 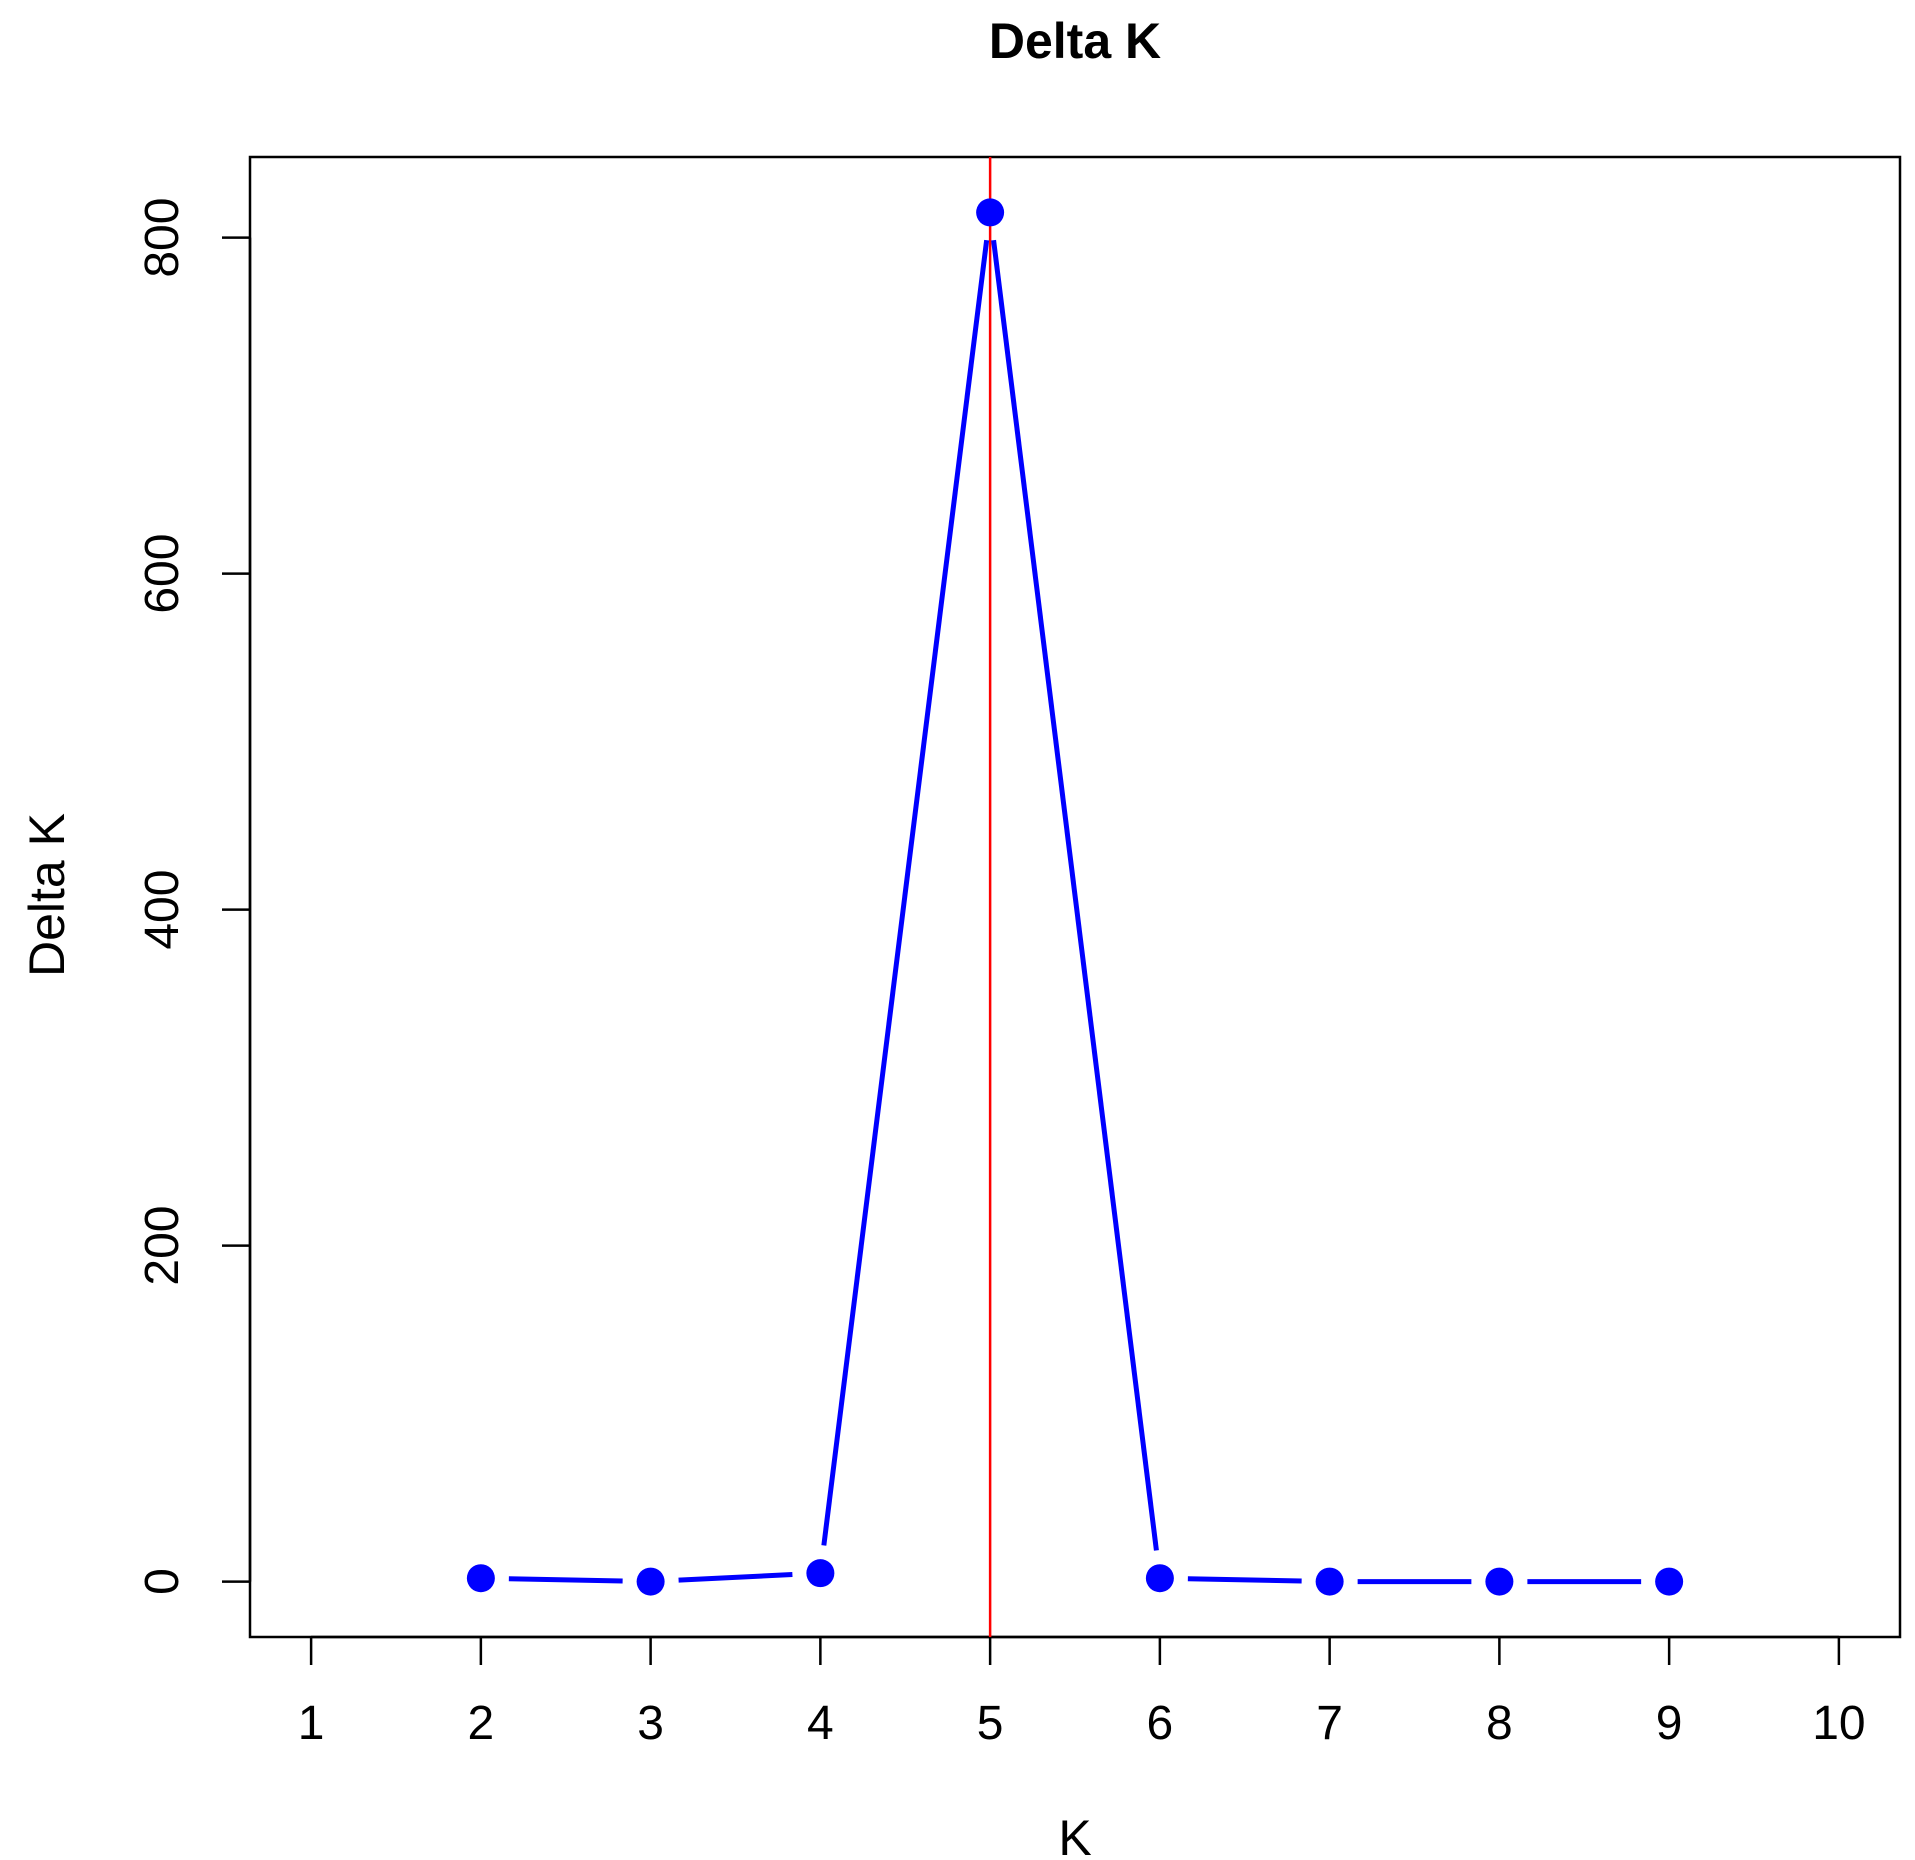 What do you see at coordinates (162, 574) in the screenshot?
I see `y-tick-label: 600` at bounding box center [162, 574].